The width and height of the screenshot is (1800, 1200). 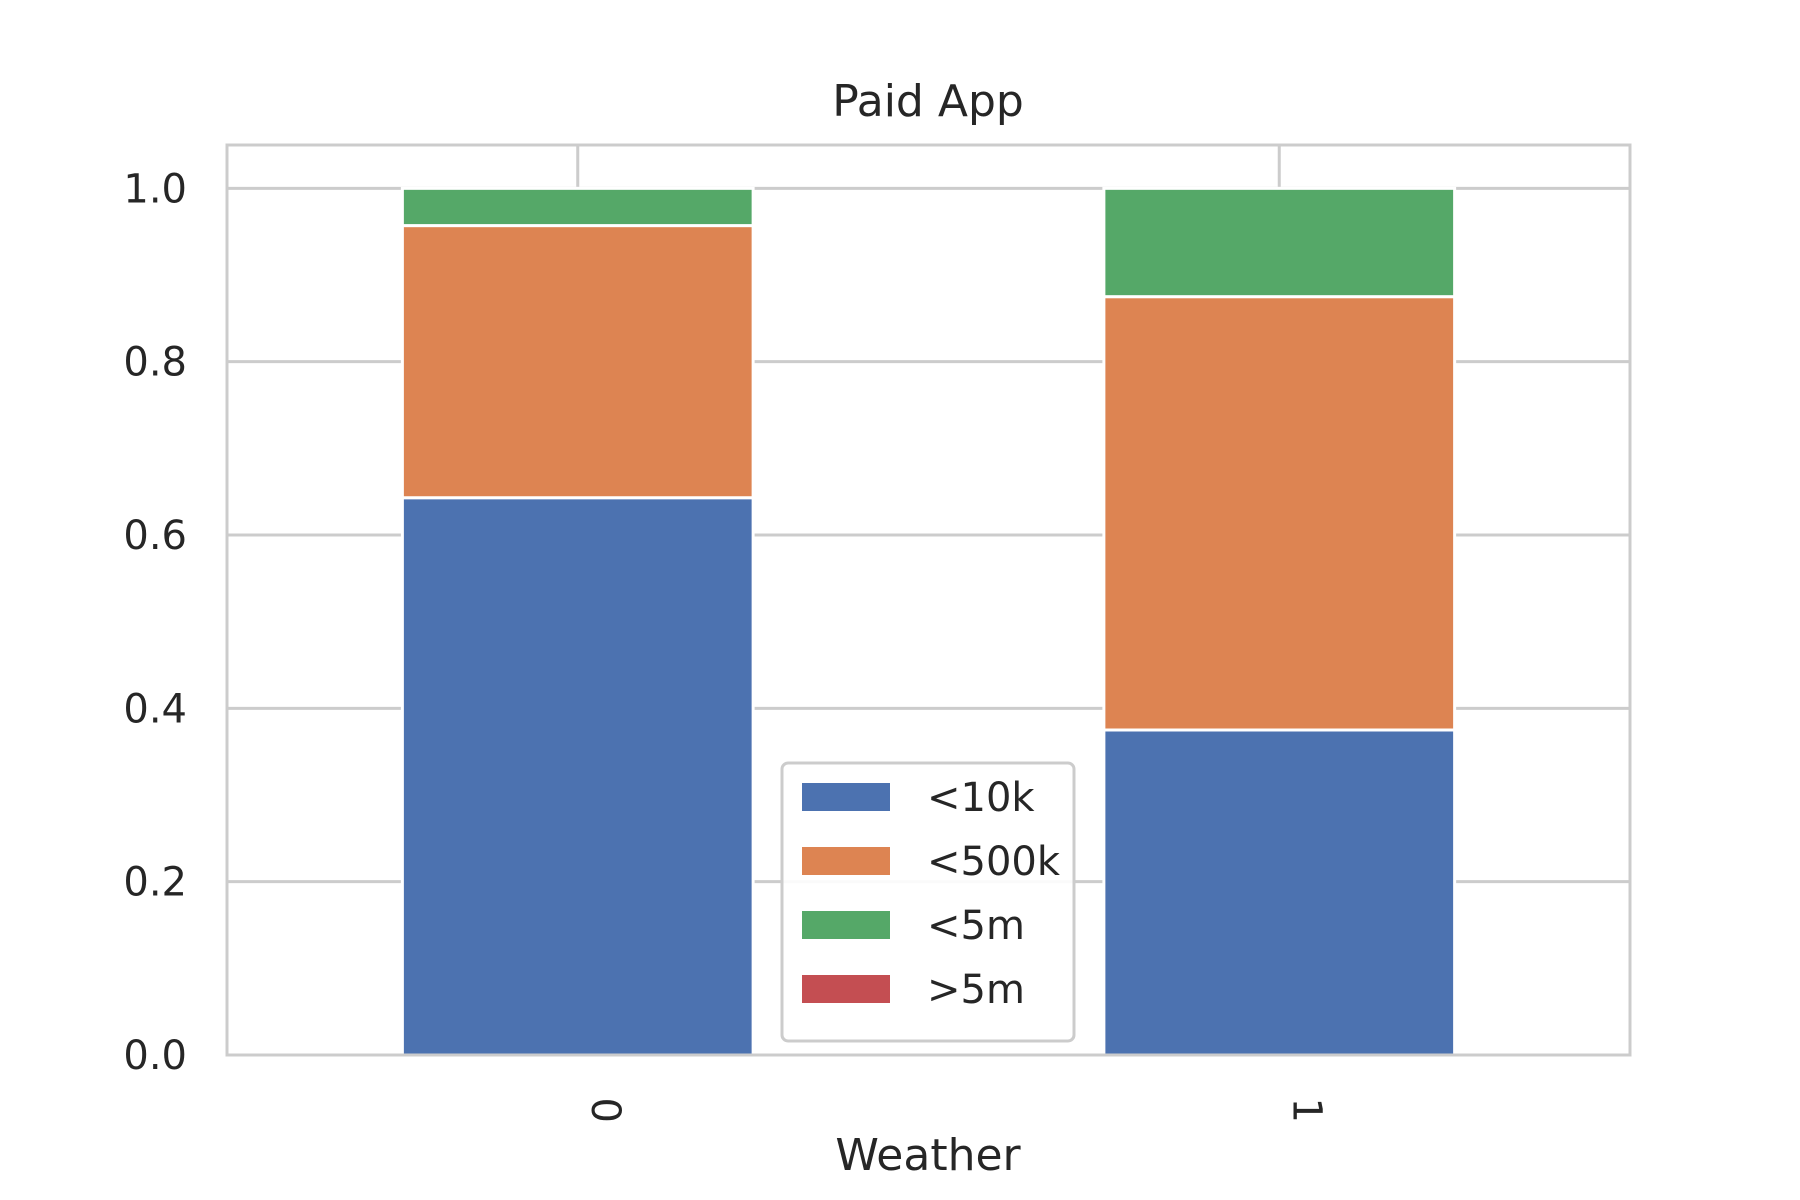 What do you see at coordinates (155, 363) in the screenshot?
I see `y-tick-label: 0.8` at bounding box center [155, 363].